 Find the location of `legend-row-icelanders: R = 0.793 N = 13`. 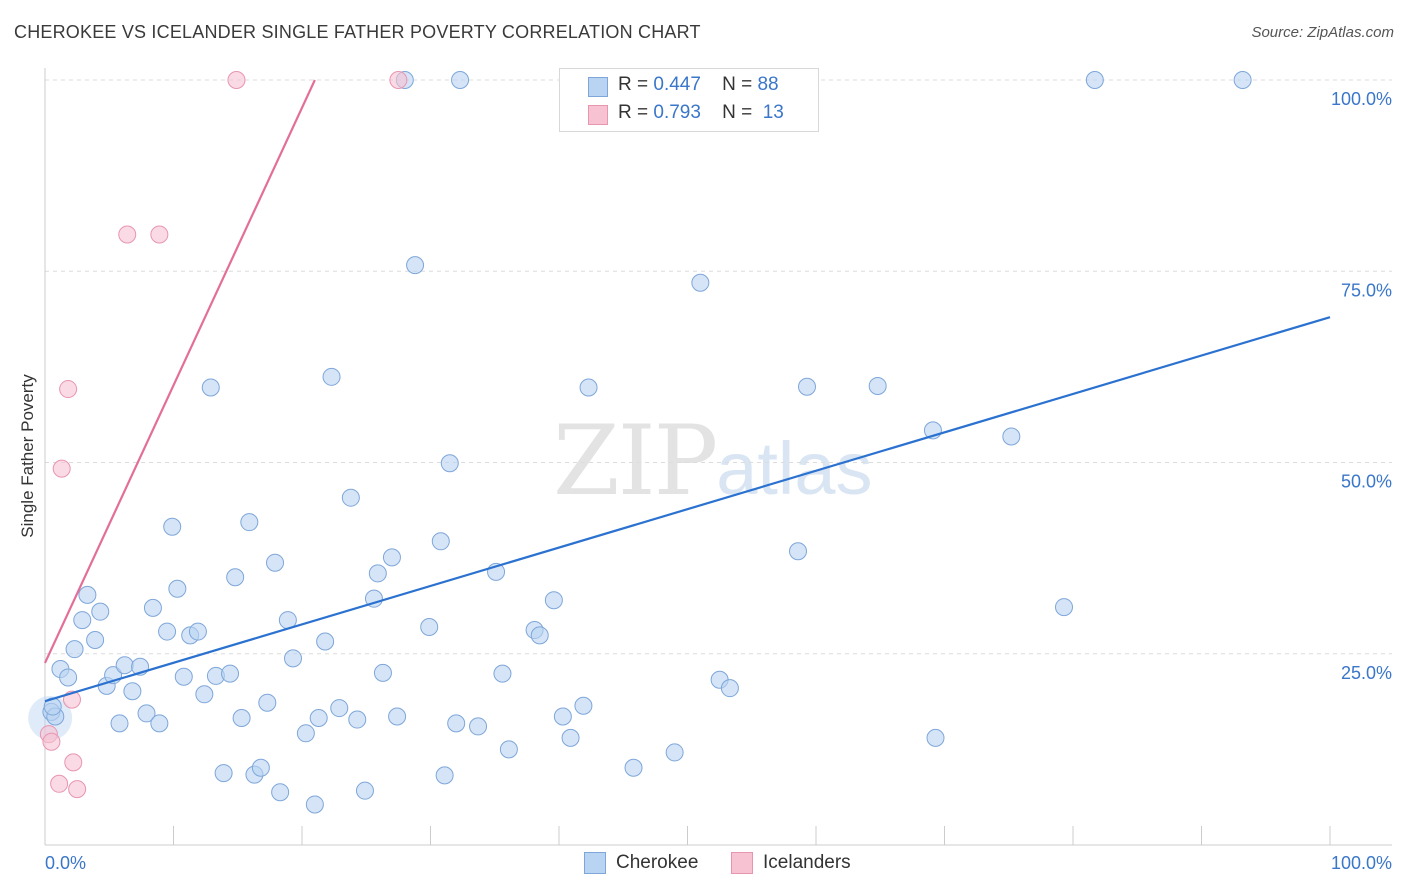

legend-row-icelanders: R = 0.793 N = 13 is located at coordinates (701, 113).